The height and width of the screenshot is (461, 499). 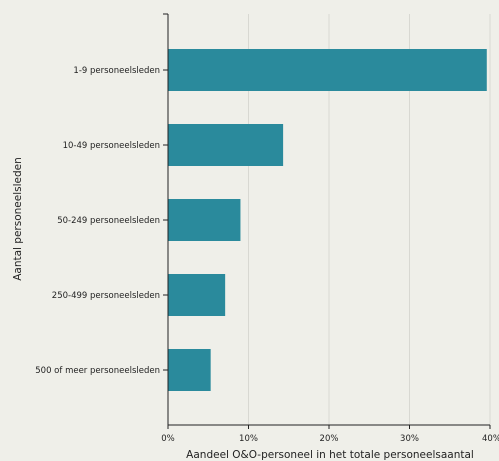 What do you see at coordinates (97, 371) in the screenshot?
I see `y-tick-label: 500 of meer personeelsleden` at bounding box center [97, 371].